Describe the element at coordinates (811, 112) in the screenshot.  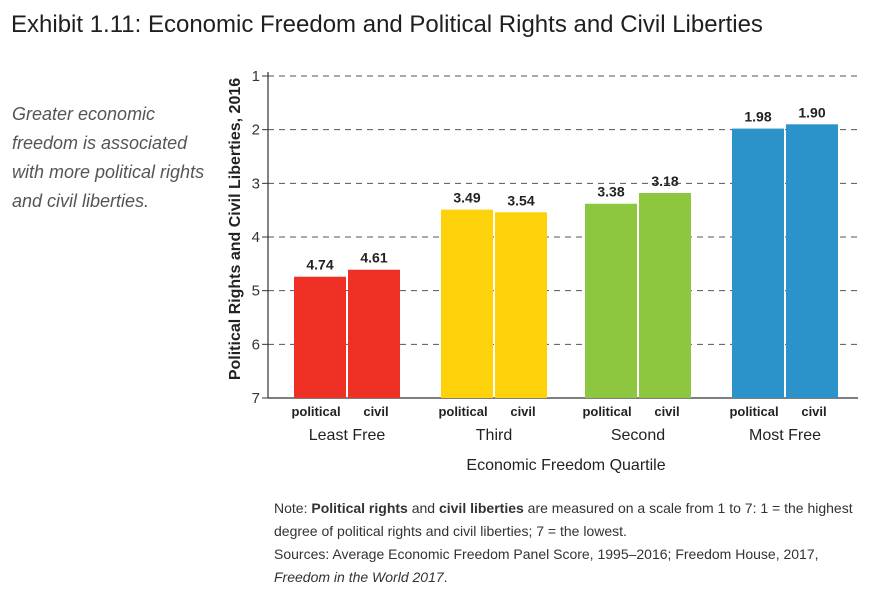
I see `data-label: 1.90` at that location.